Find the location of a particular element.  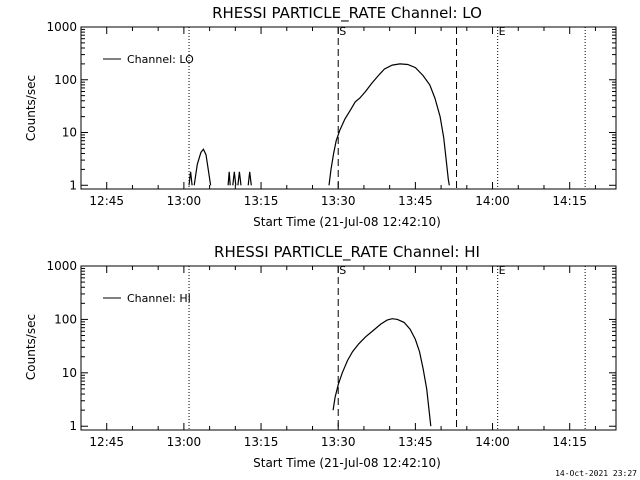

chart-title: RHESSI PARTICLE_RATE Channel: HI is located at coordinates (347, 252).